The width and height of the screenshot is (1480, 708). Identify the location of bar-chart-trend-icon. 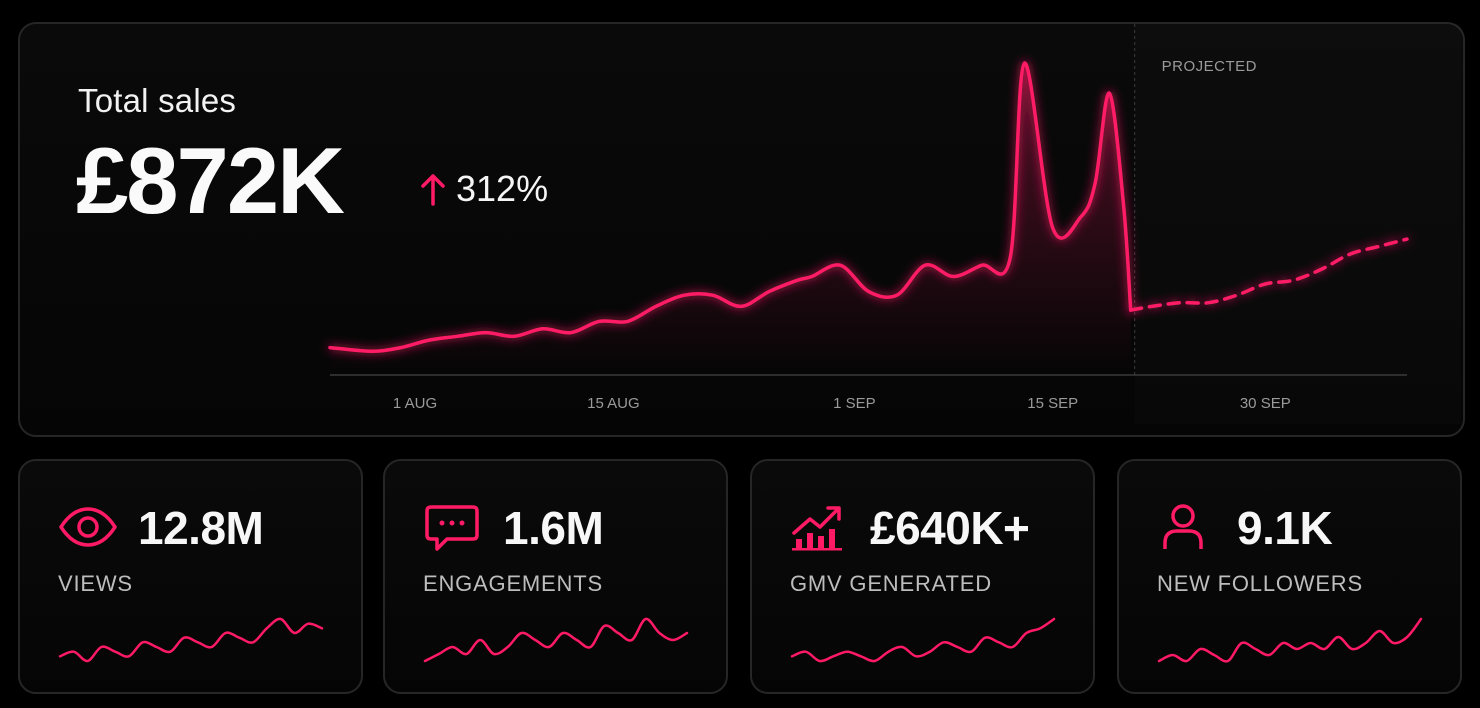
(817, 528).